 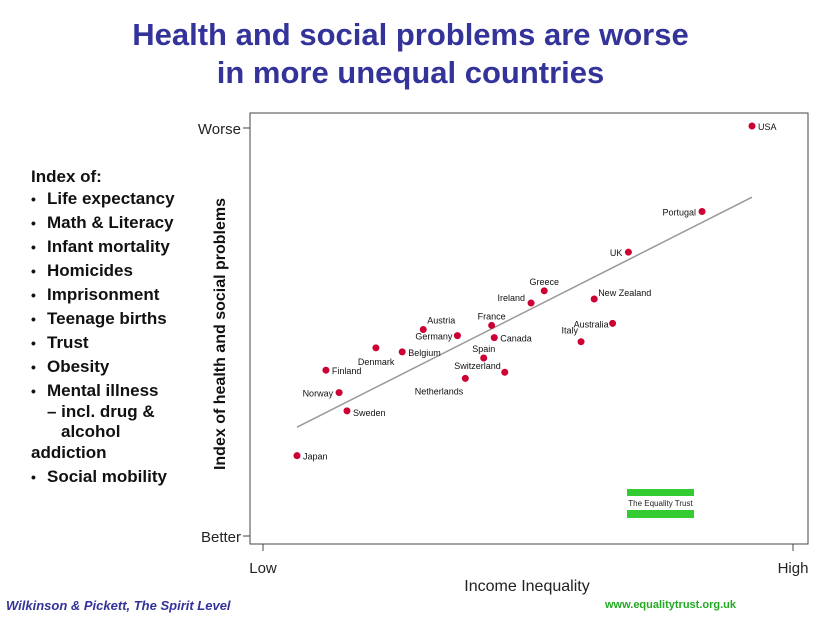 I want to click on index-item: Life expectancy, so click(x=121, y=199).